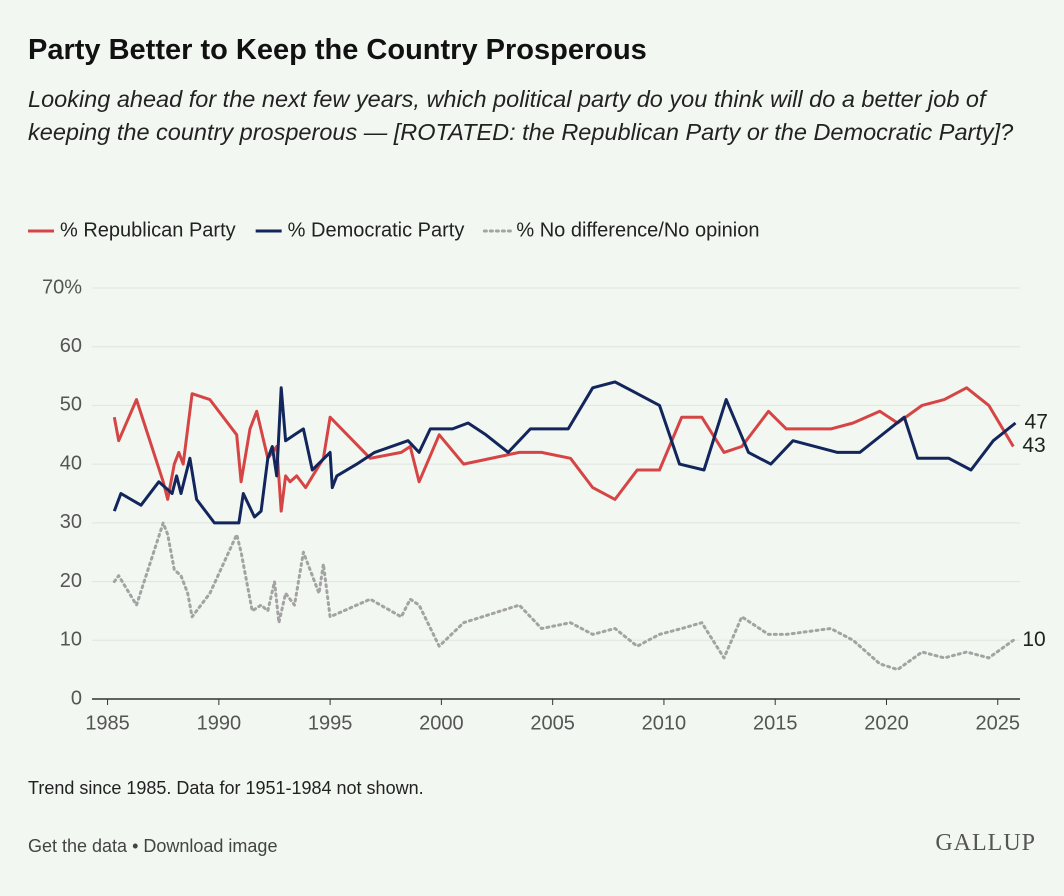 This screenshot has height=896, width=1064. I want to click on x-tick-label: 2010, so click(664, 723).